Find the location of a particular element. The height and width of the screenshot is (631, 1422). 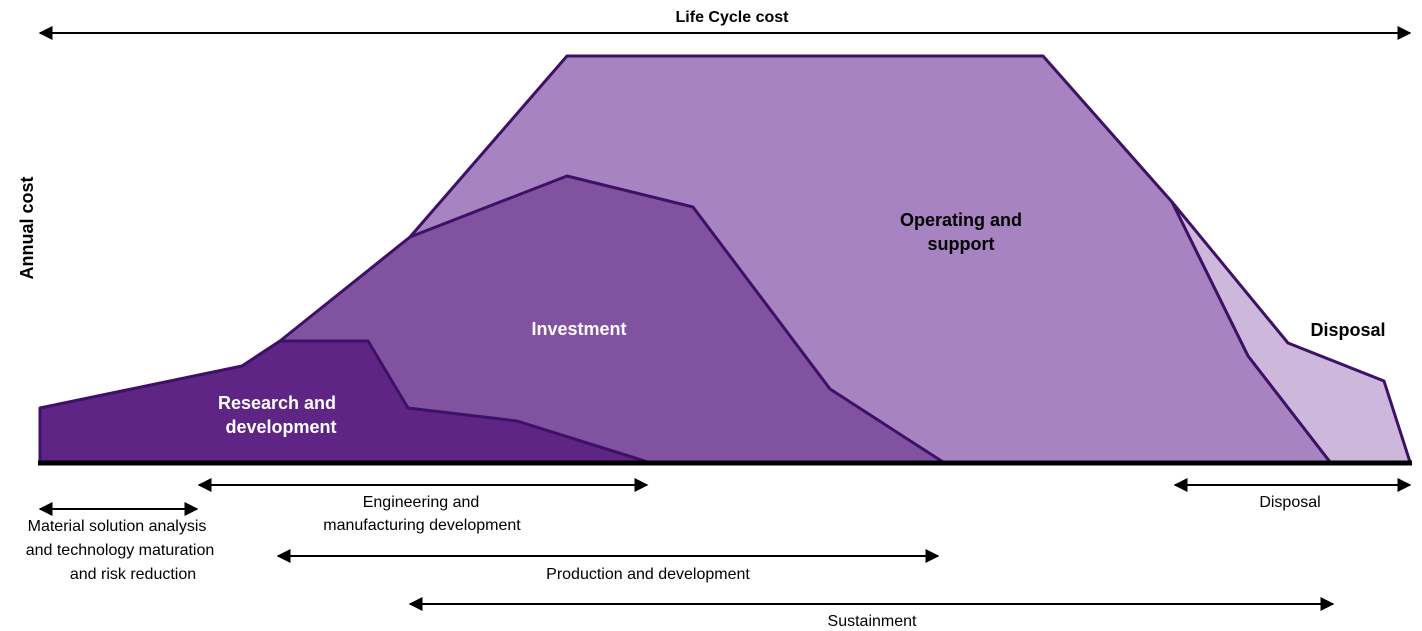

title: Life Cycle cost is located at coordinates (733, 17).